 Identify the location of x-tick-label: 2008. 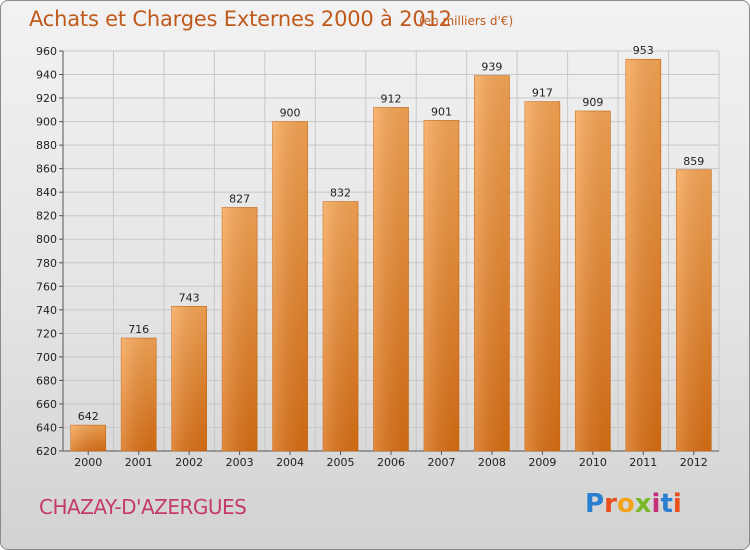
(492, 462).